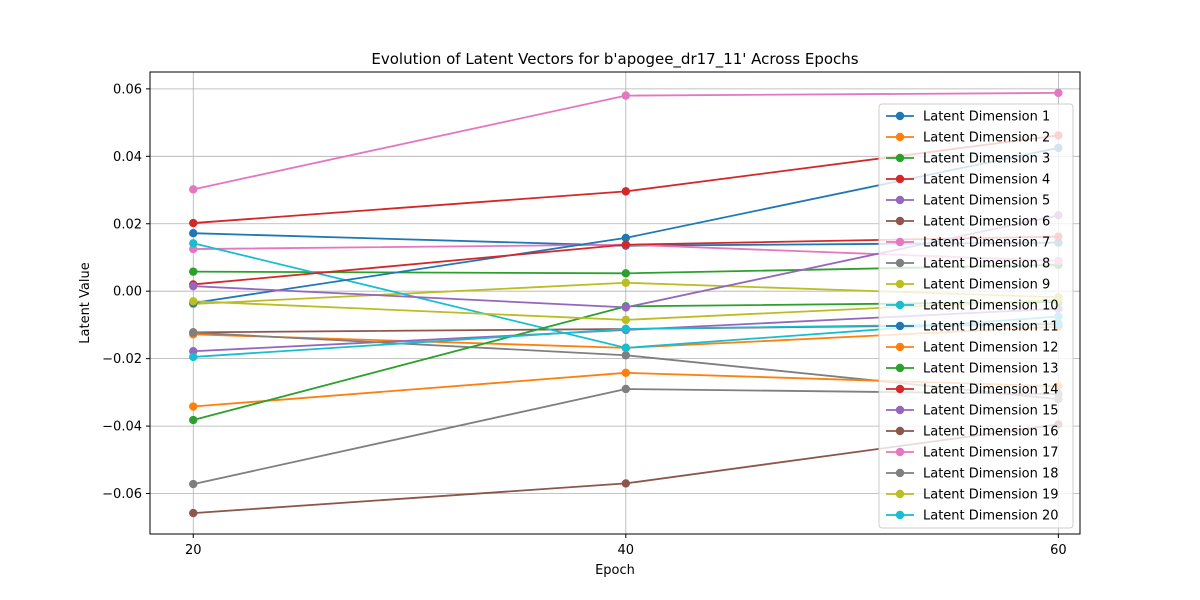  Describe the element at coordinates (127, 157) in the screenshot. I see `y-tick-label: 0.04` at that location.